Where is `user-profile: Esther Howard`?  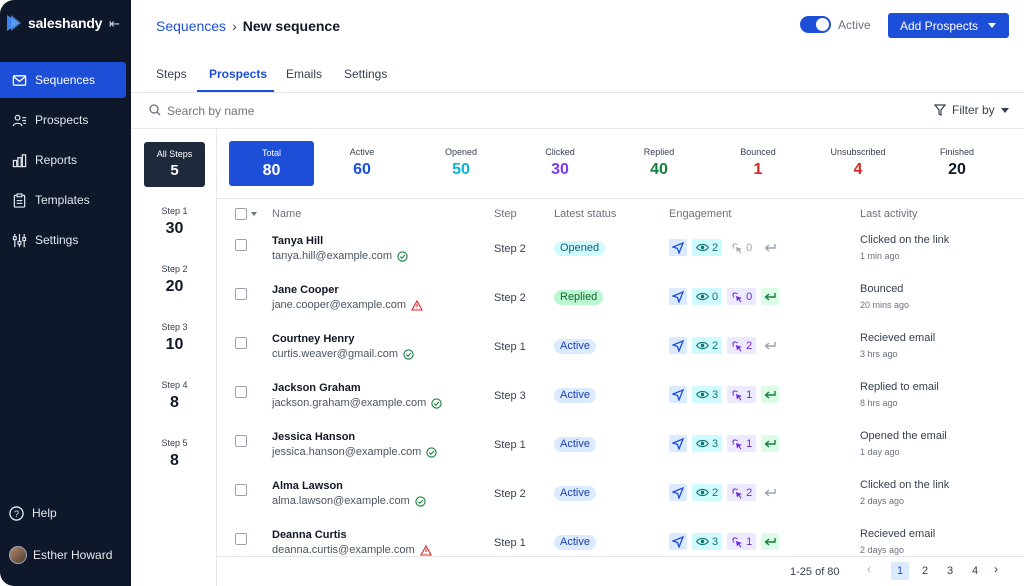 user-profile: Esther Howard is located at coordinates (65, 555).